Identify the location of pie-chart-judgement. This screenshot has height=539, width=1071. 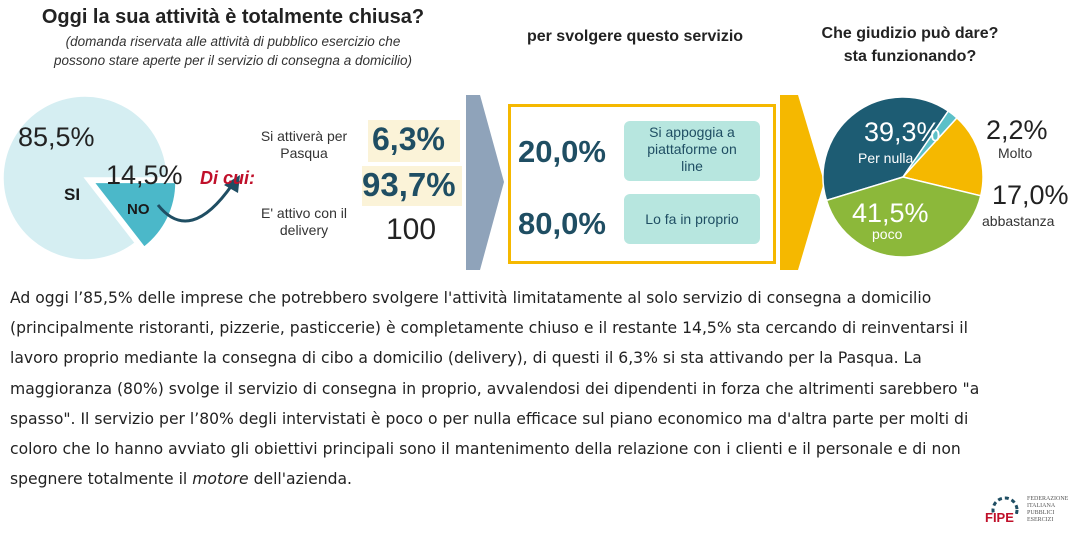
(903, 177).